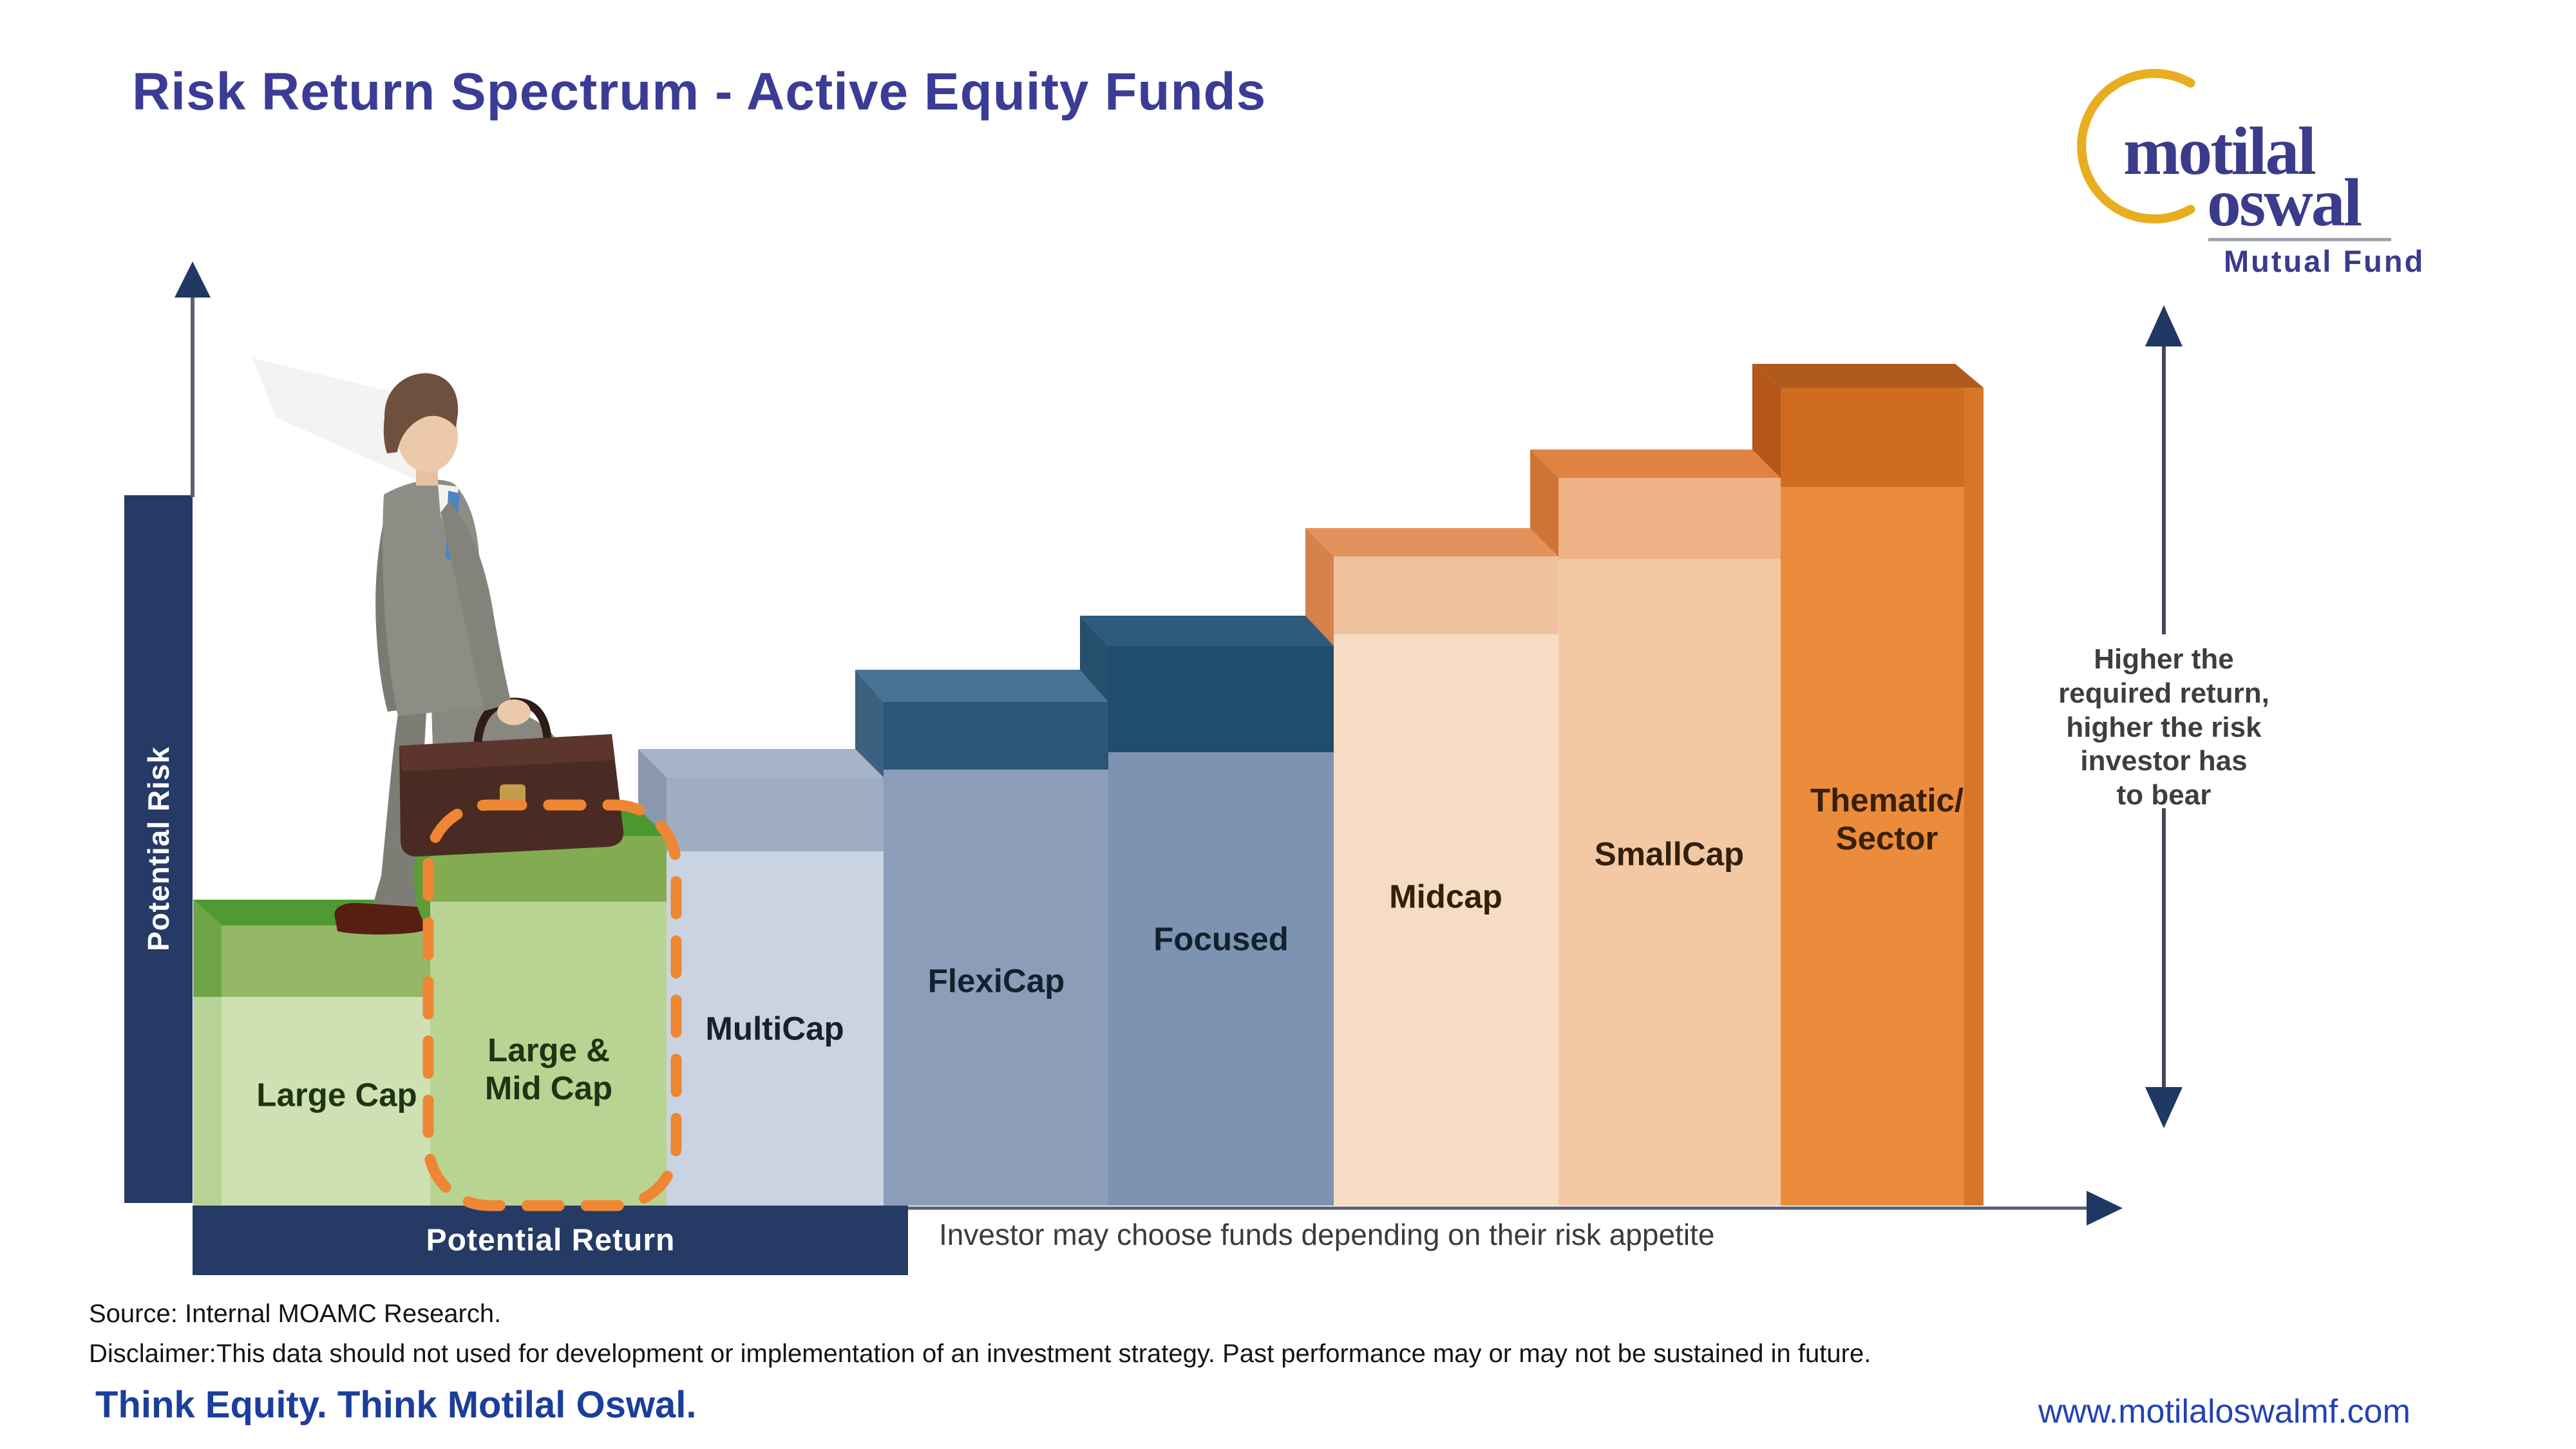 Image resolution: width=2576 pixels, height=1449 pixels. I want to click on column-front-face-flexicap, so click(996, 988).